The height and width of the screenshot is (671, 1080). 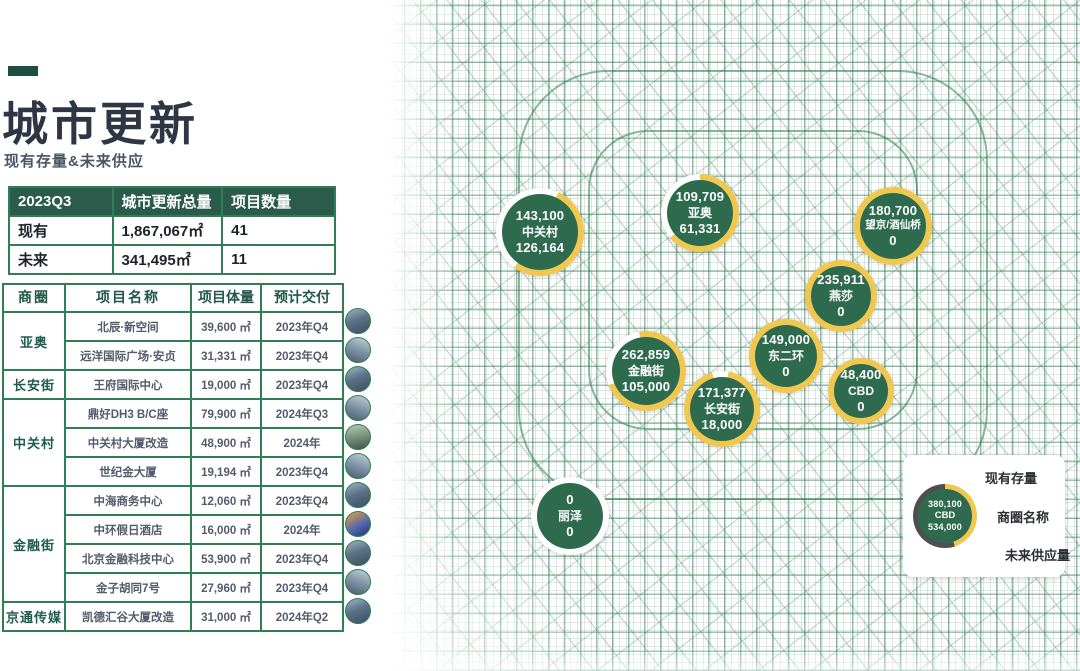 I want to click on marker-body: 180,700 望京/酒仙桥 0, so click(x=893, y=226).